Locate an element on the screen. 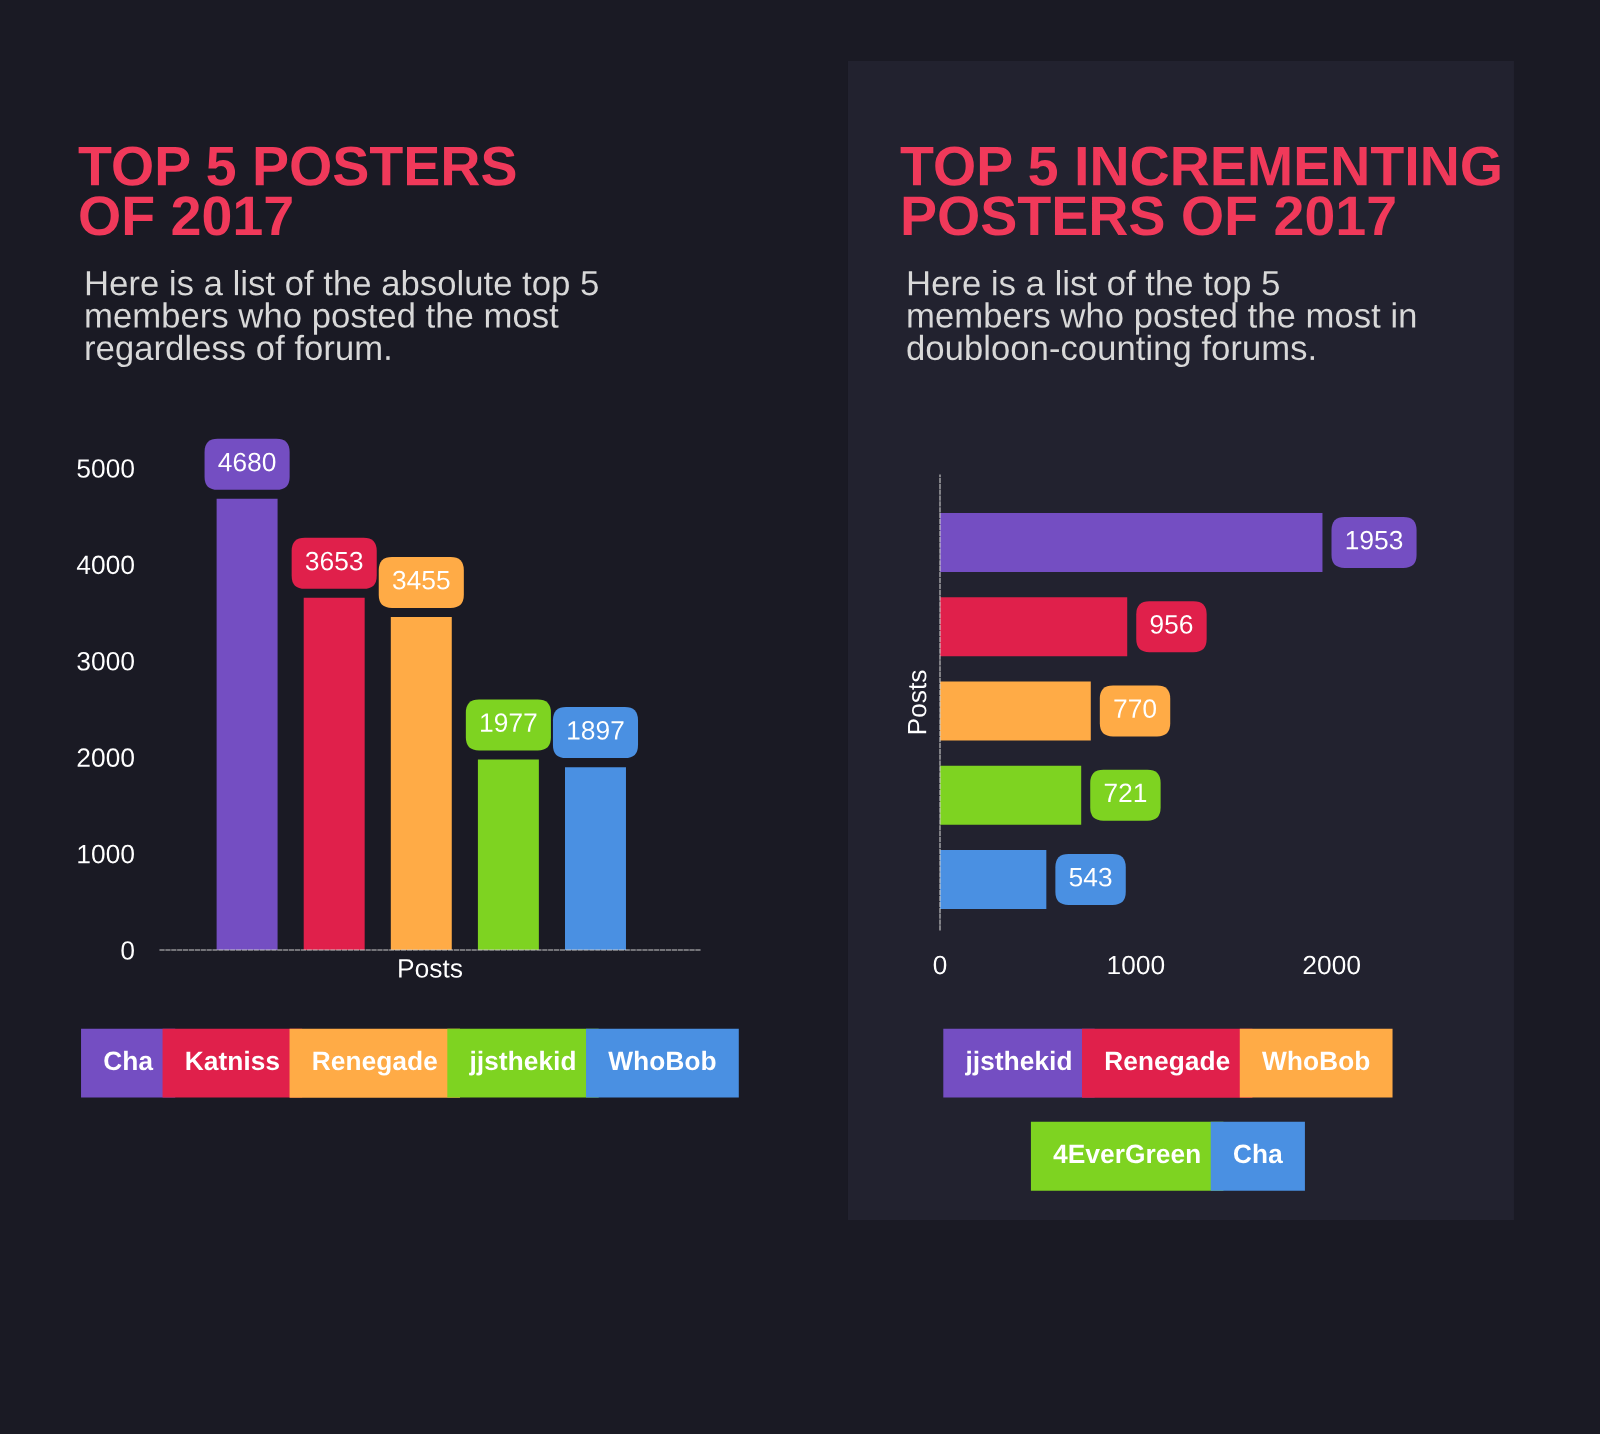 This screenshot has width=1600, height=1434. y-tick-label: 3000 is located at coordinates (105, 661).